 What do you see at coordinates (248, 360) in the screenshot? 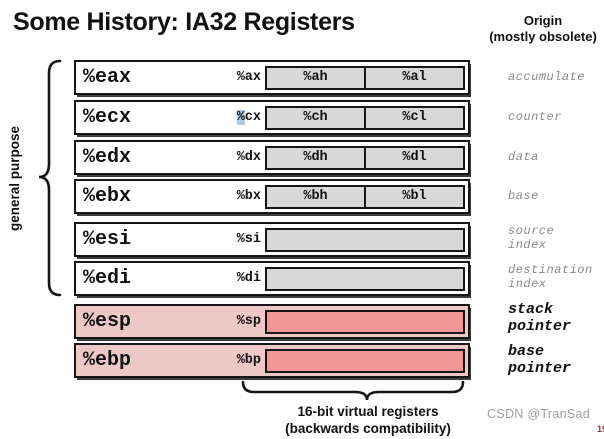
I see `register-16bit-bp: %bp` at bounding box center [248, 360].